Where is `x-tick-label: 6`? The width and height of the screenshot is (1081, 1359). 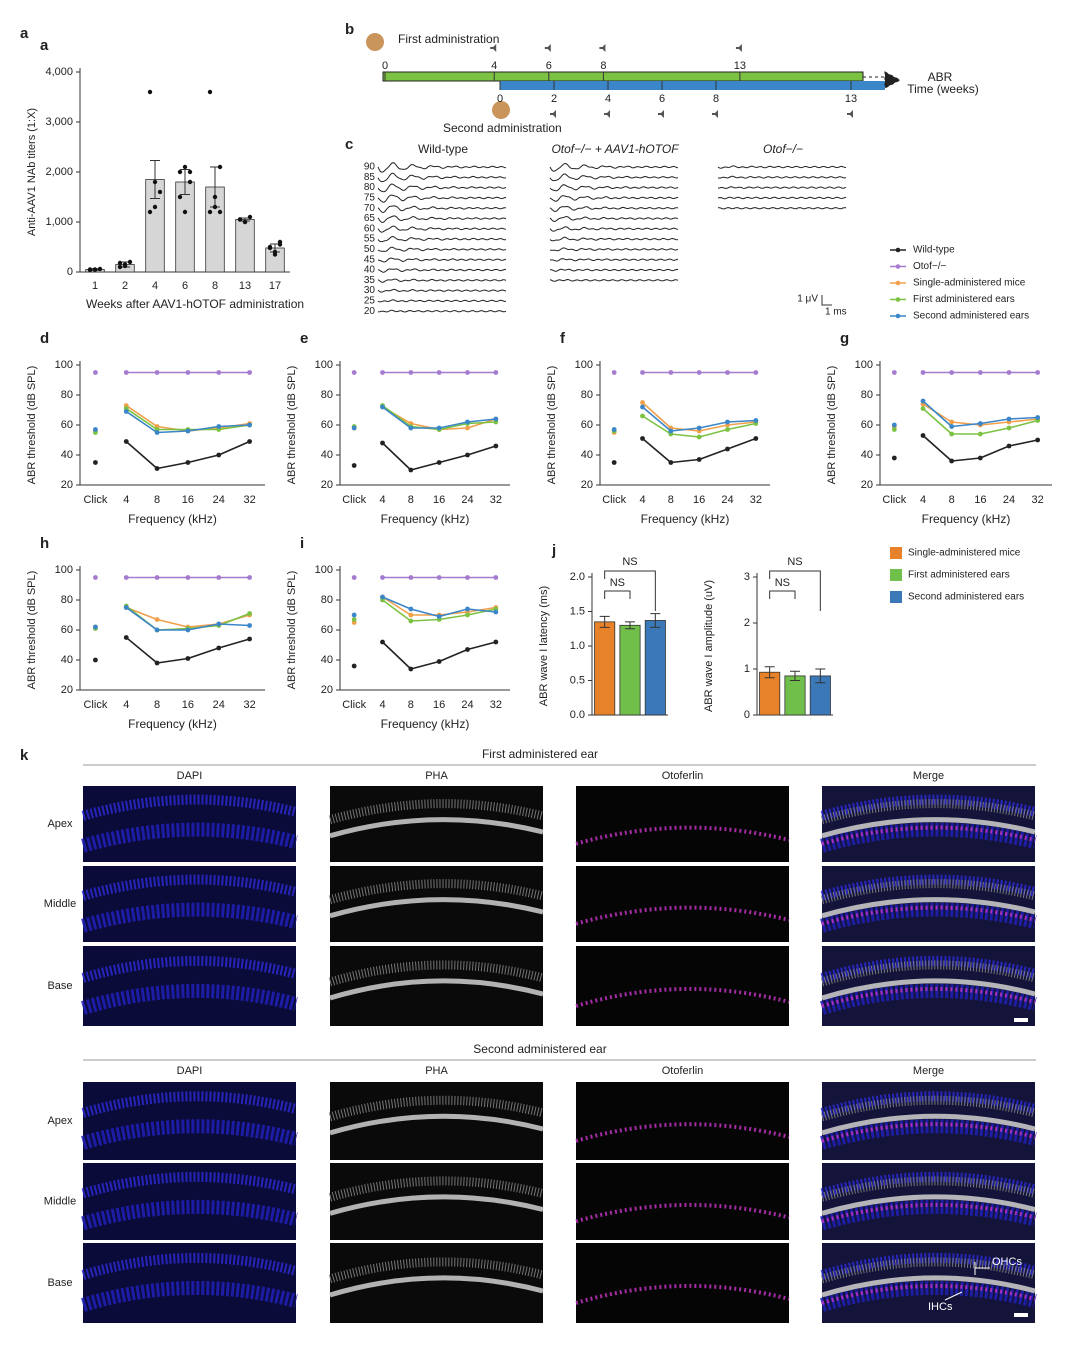
x-tick-label: 6 is located at coordinates (185, 286).